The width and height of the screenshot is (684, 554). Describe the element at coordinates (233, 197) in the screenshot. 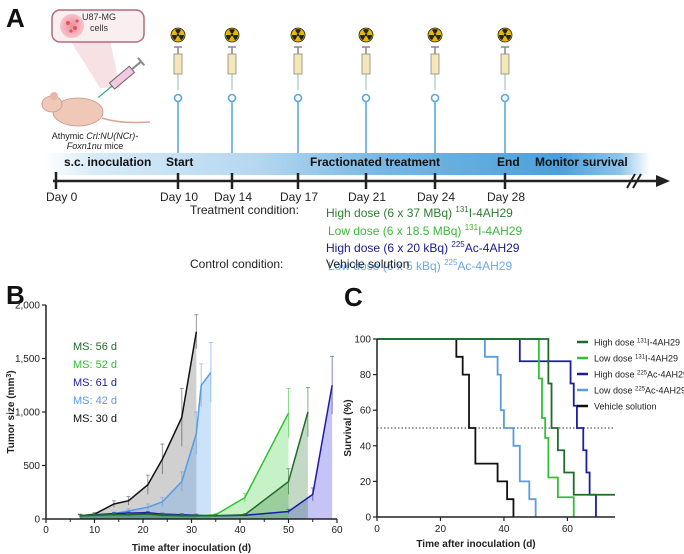

I see `day-label: Day 14` at that location.